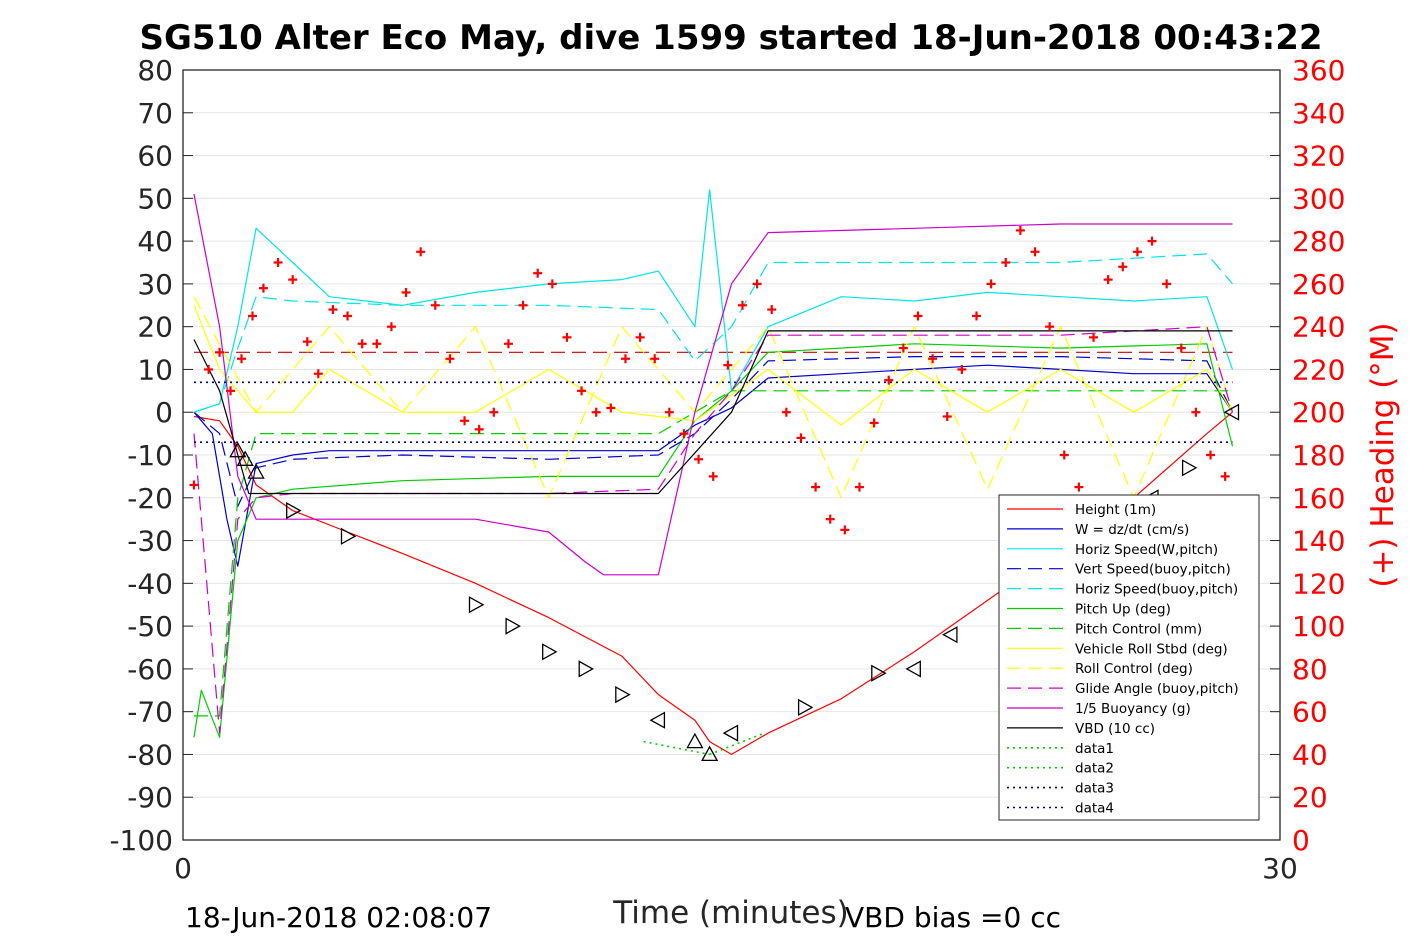 This screenshot has height=945, width=1417. I want to click on y-tick-label-left: -100, so click(141, 840).